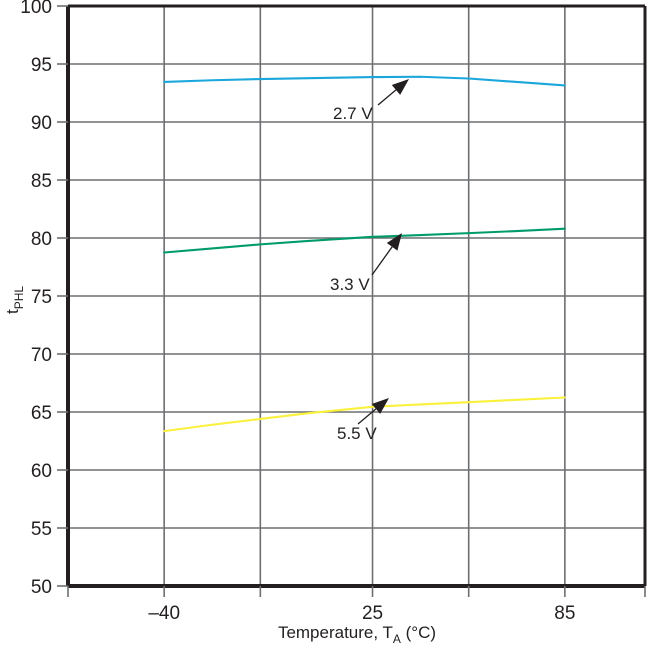 This screenshot has height=648, width=651. Describe the element at coordinates (41, 123) in the screenshot. I see `y-axis-tick-label: 90` at that location.